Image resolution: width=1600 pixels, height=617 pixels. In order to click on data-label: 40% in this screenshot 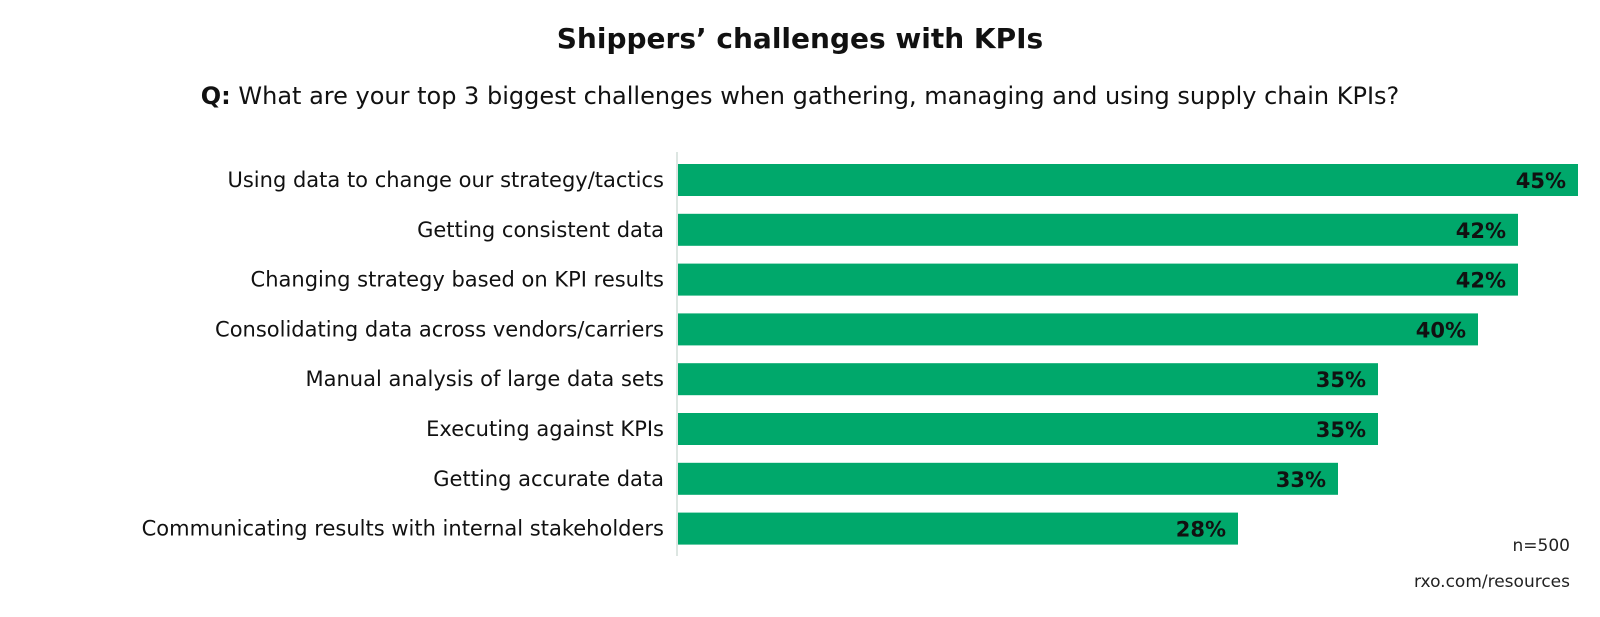, I will do `click(1441, 330)`.